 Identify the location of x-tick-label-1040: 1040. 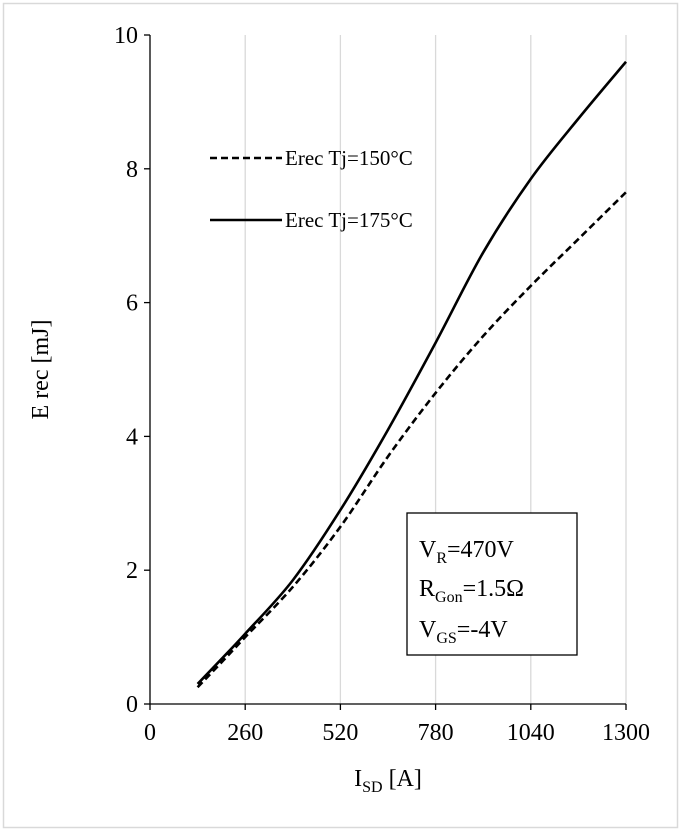
(531, 733).